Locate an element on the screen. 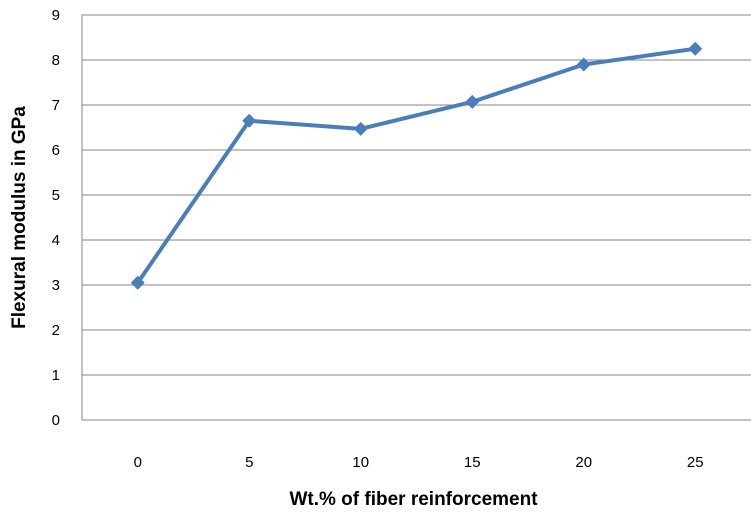 The height and width of the screenshot is (517, 751). y-tick-label: 8 is located at coordinates (56, 60).